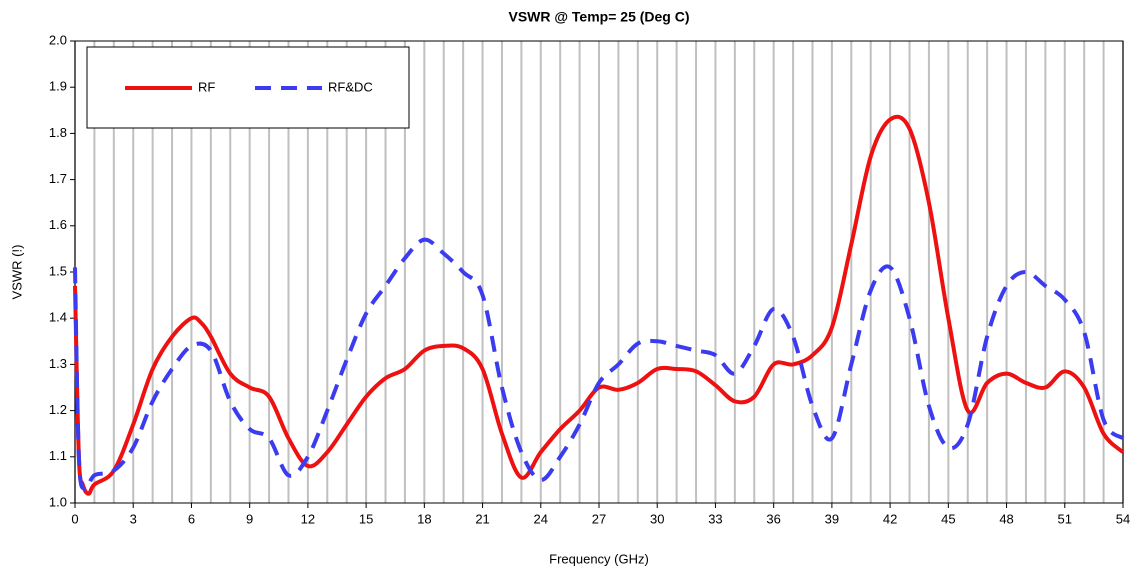  I want to click on x-tick-label: 3, so click(133, 518).